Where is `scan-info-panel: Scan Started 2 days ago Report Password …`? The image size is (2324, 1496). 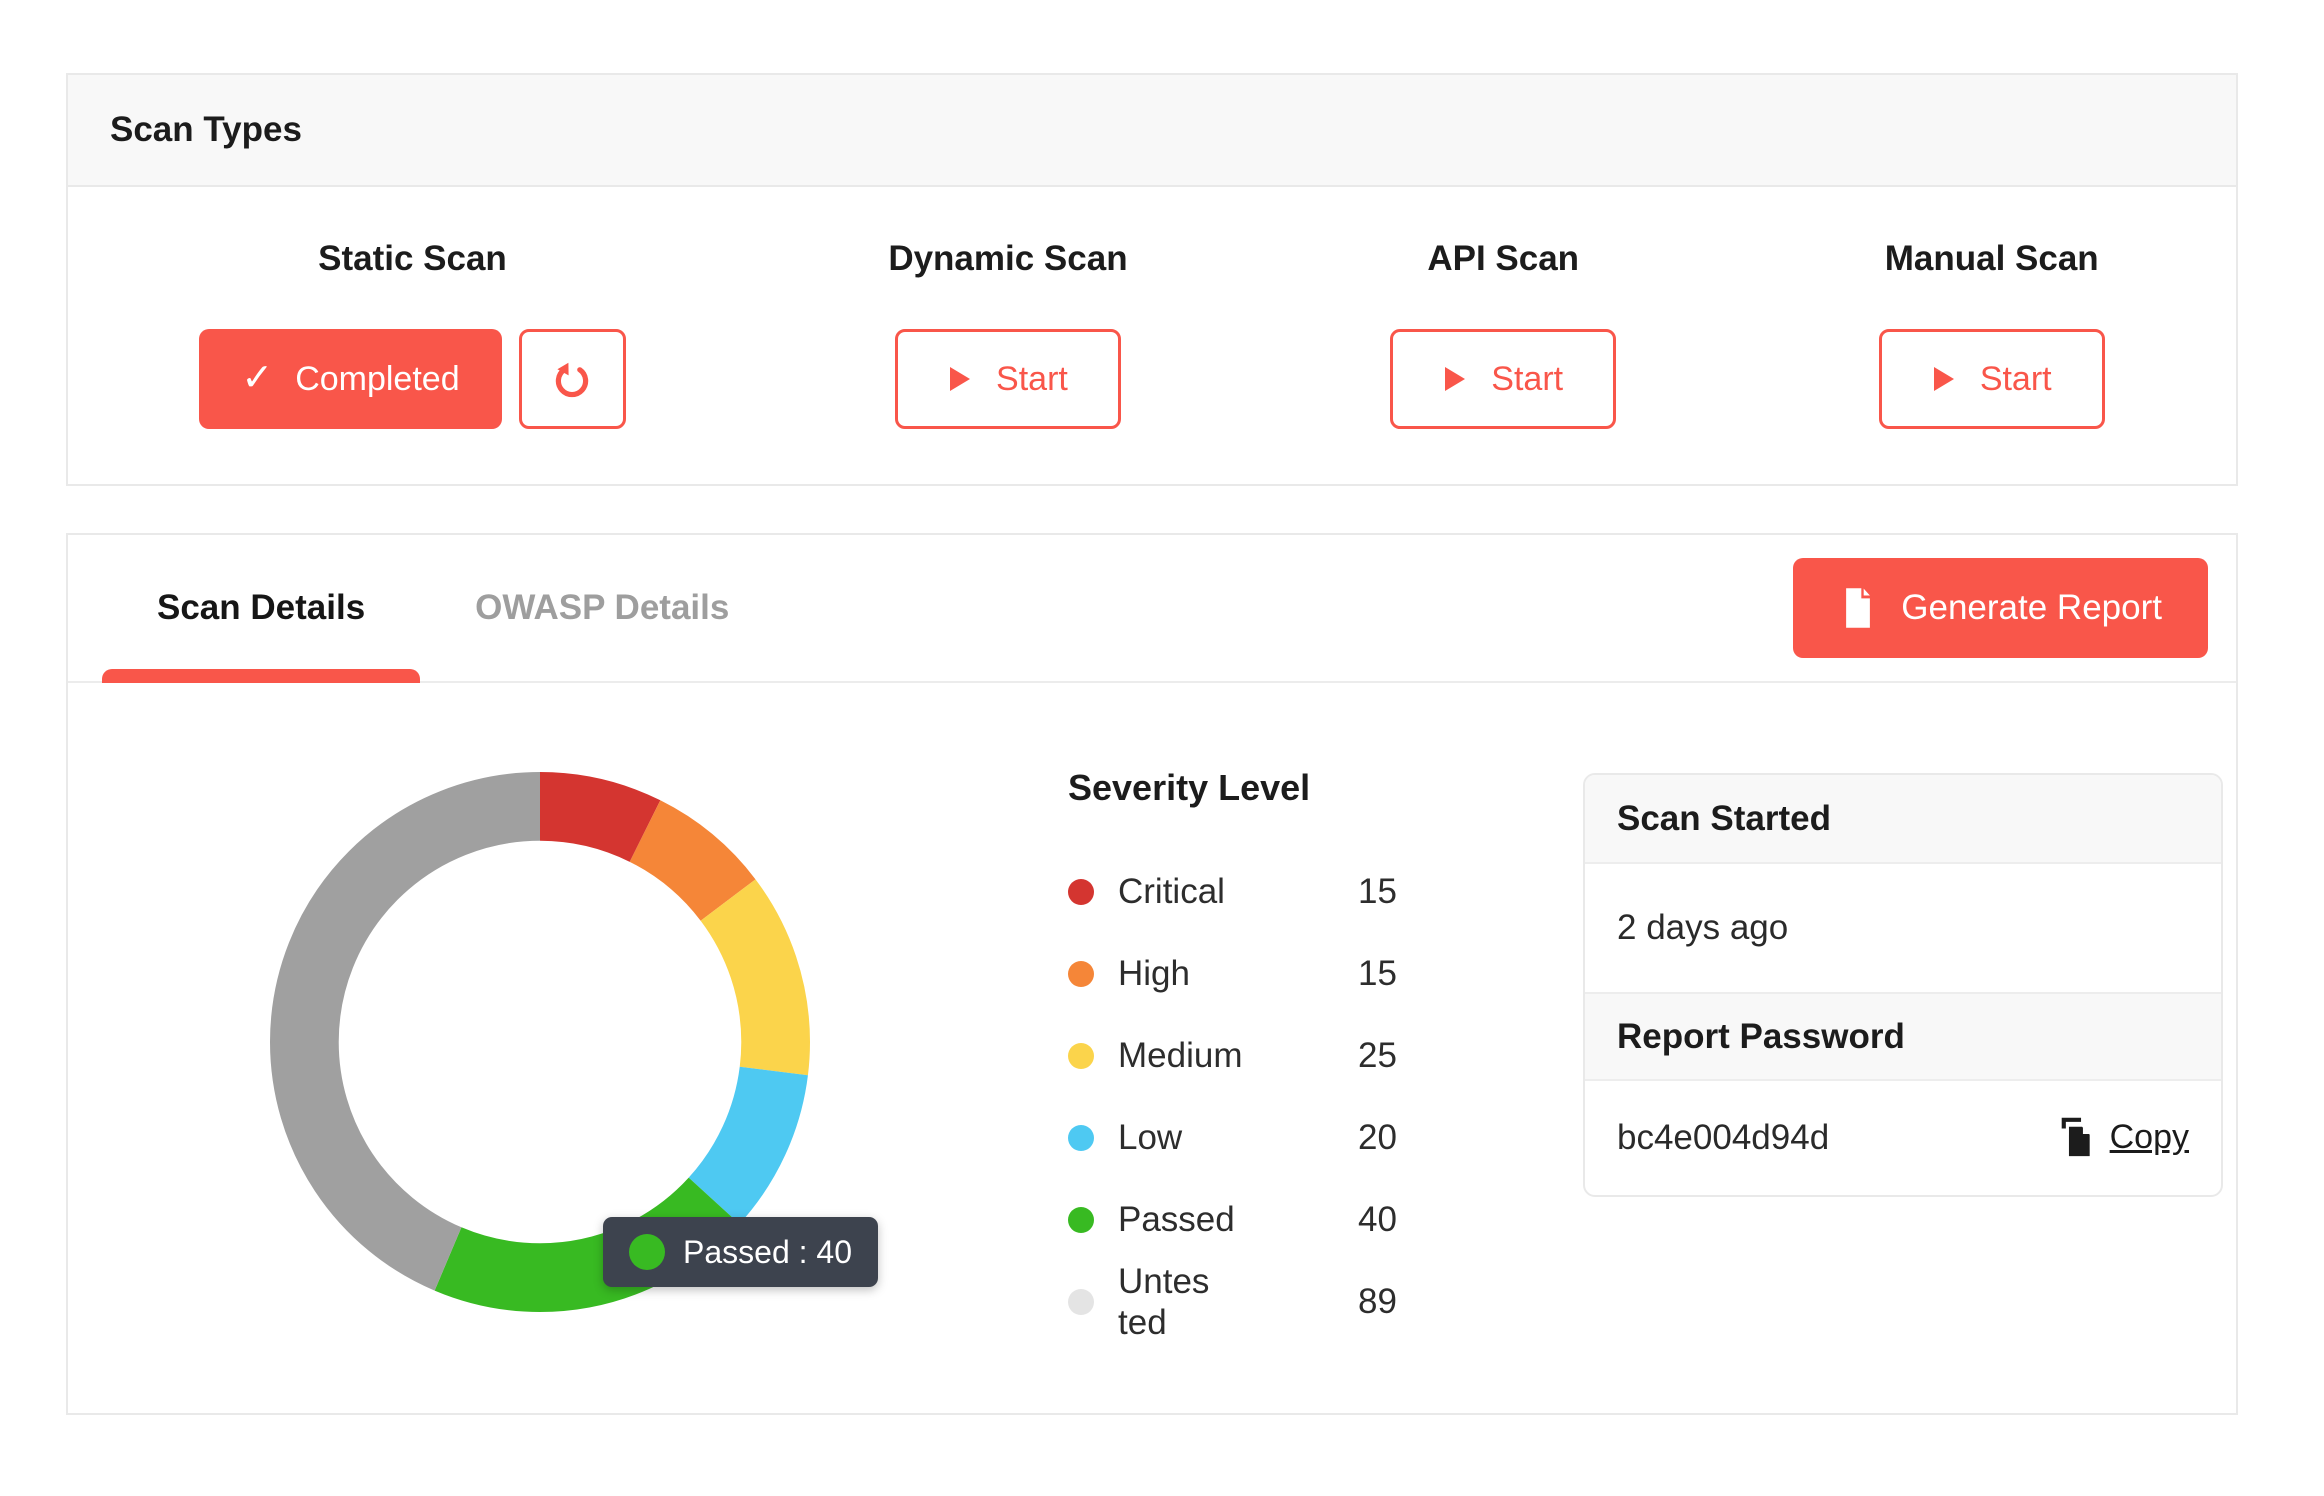 scan-info-panel: Scan Started 2 days ago Report Password … is located at coordinates (1903, 985).